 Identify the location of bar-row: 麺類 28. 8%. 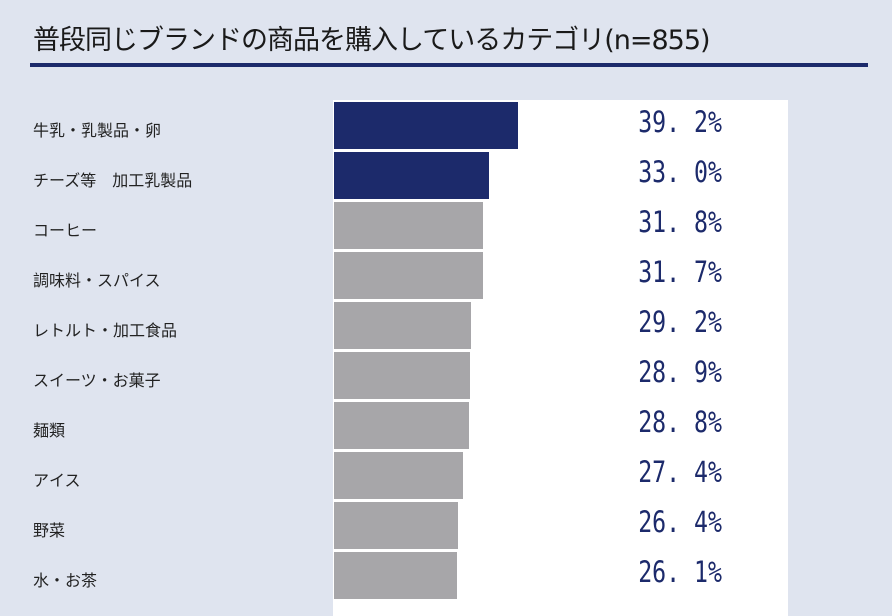
(446, 426).